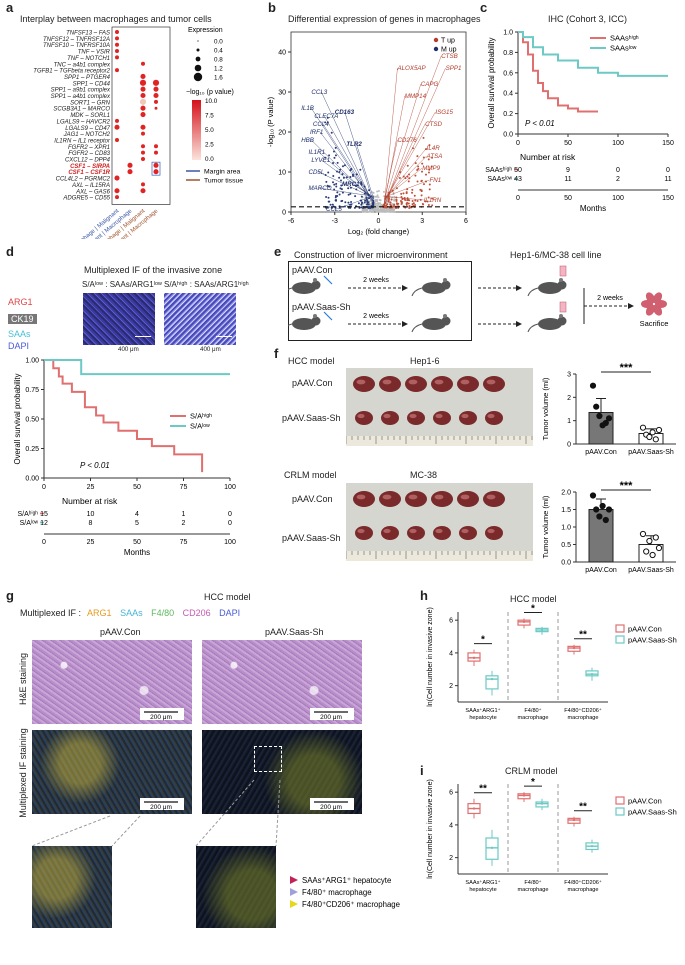 Image resolution: width=685 pixels, height=965 pixels. Describe the element at coordinates (38, 324) in the screenshot. I see `panel-d-channel-legend: ARG1 CK19 SAAs DAPI` at that location.